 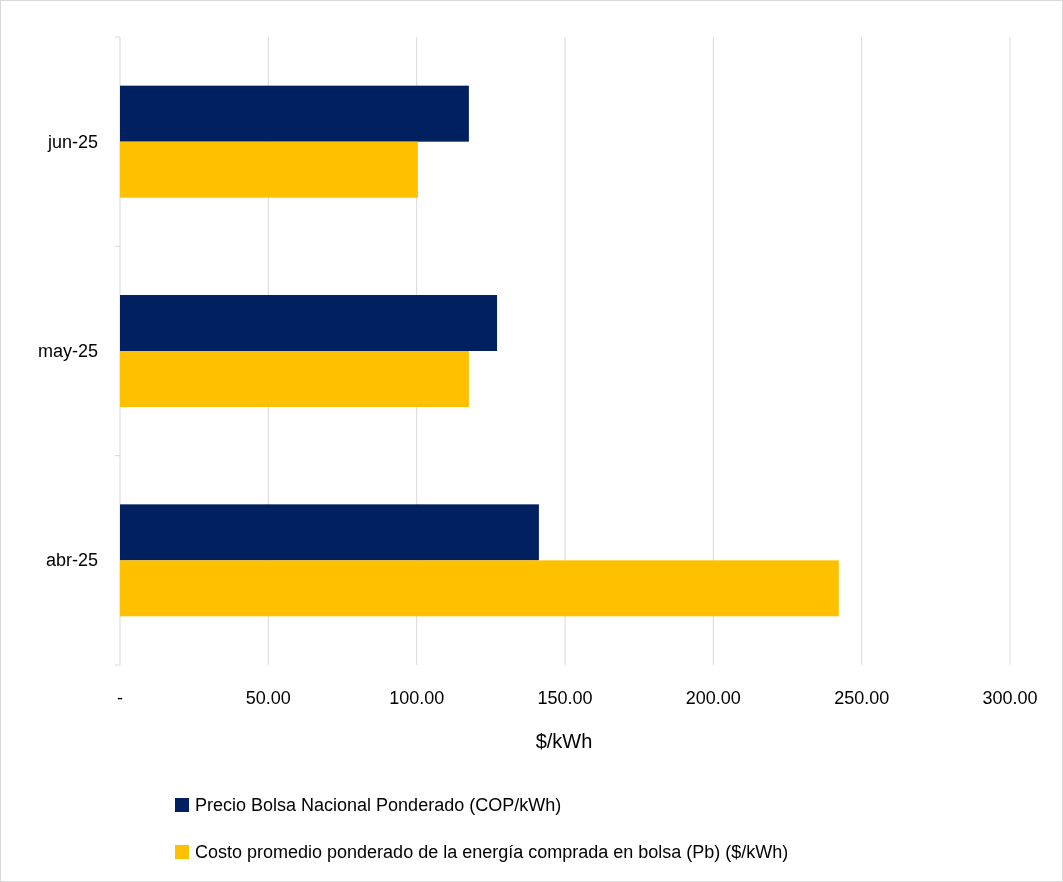 I want to click on x-tick-label: 250.00, so click(x=862, y=698).